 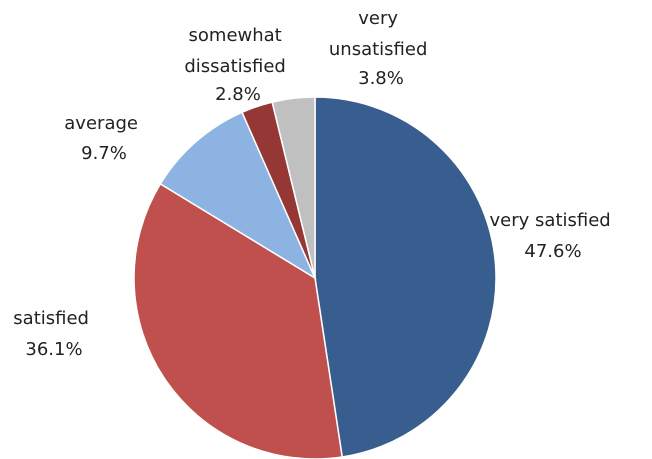 I want to click on pie-slice-average, so click(x=238, y=195).